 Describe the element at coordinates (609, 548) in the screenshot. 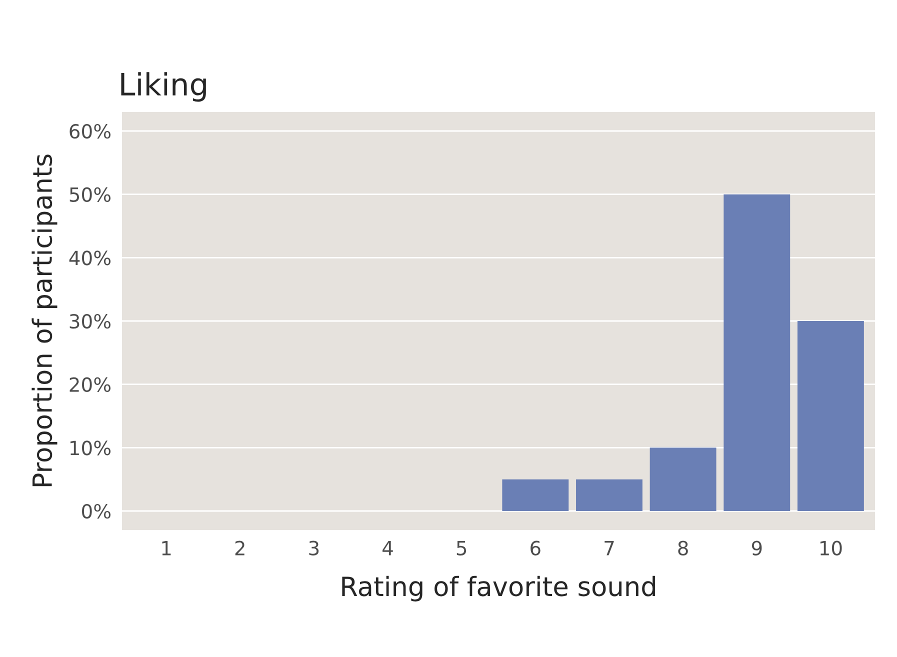

I see `x-tick-label: 7` at that location.